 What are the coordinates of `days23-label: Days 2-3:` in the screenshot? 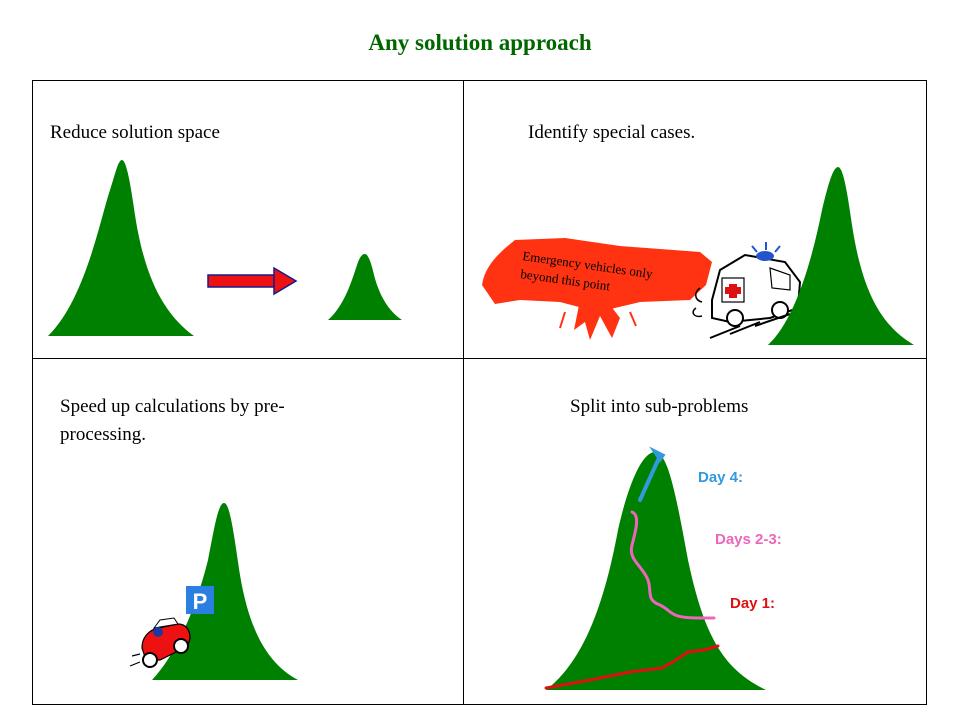 It's located at (748, 539).